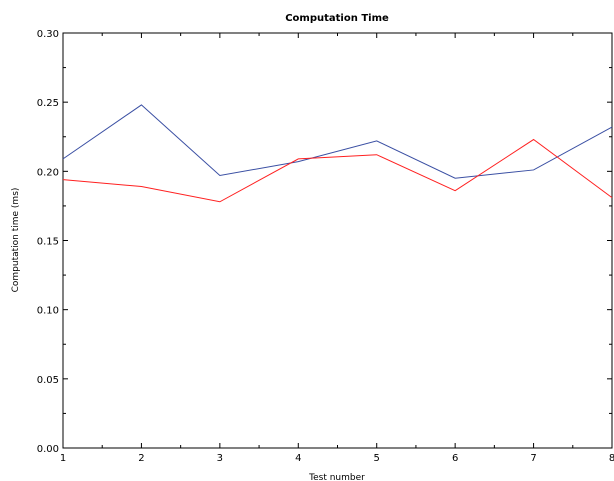 This screenshot has width=614, height=481. Describe the element at coordinates (533, 458) in the screenshot. I see `x-tick-label: 7` at that location.